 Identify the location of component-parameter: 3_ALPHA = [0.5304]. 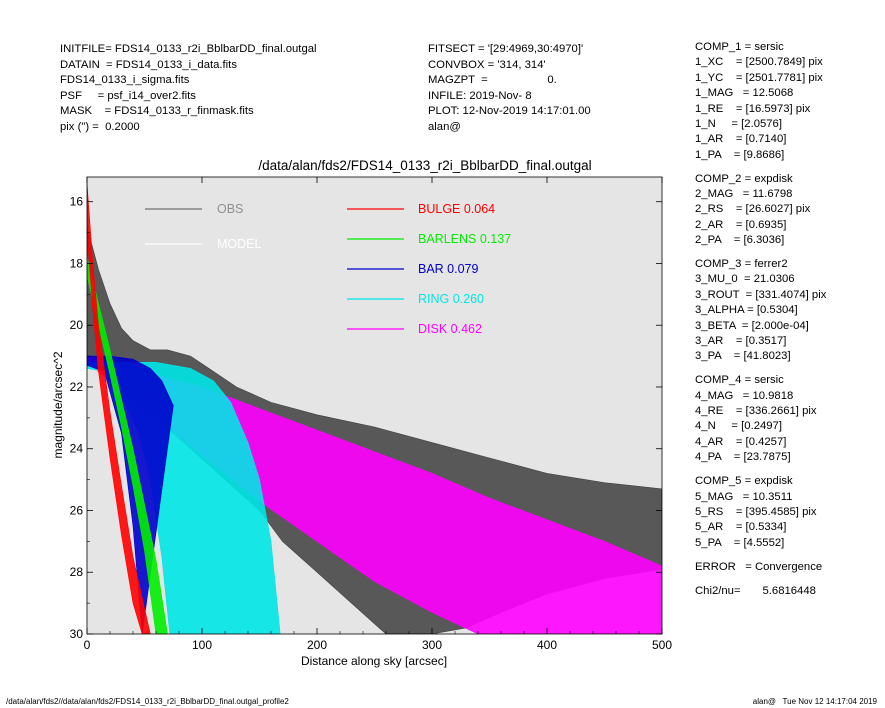
(746, 310).